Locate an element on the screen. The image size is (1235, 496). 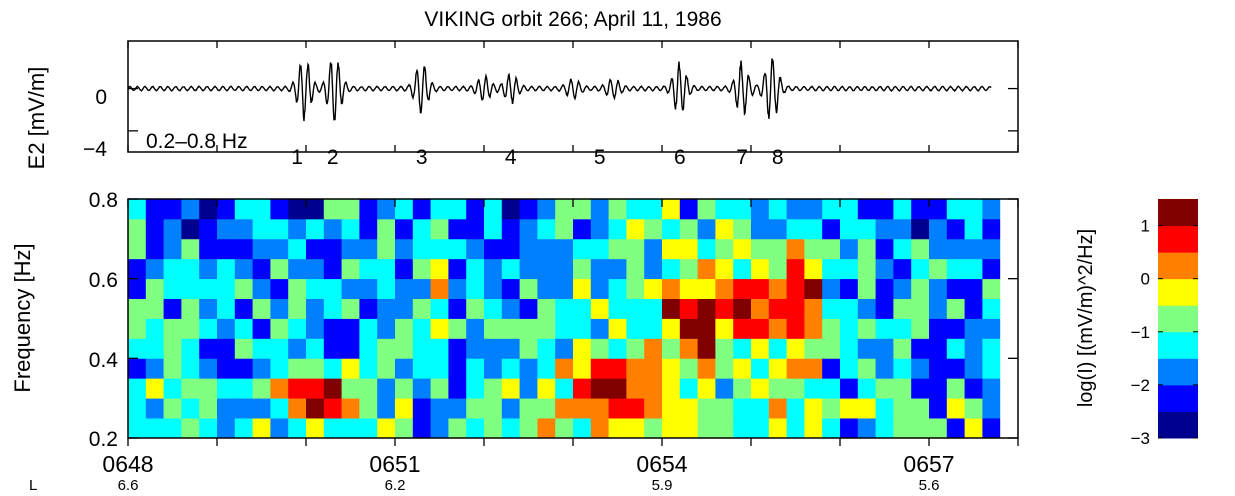
colorbar-swatch is located at coordinates (1178, 319).